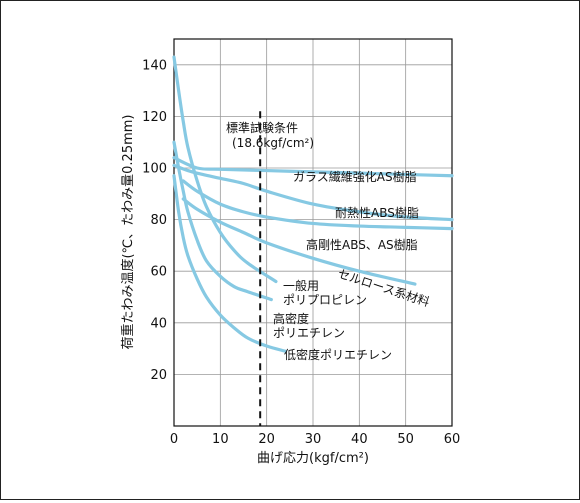 This screenshot has width=580, height=503. Describe the element at coordinates (325, 300) in the screenshot. I see `series-label-4b: ポリプロピレン` at that location.